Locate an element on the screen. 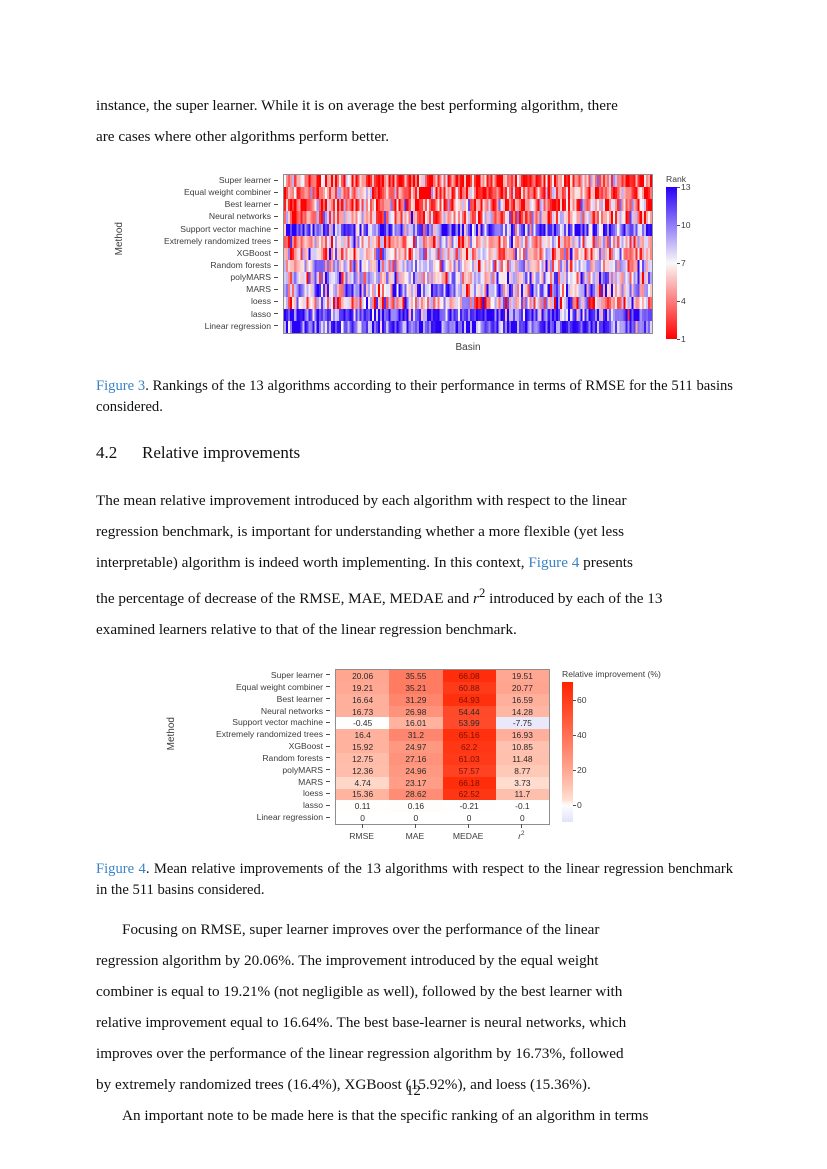 Image resolution: width=827 pixels, height=1169 pixels. figure3-row-label-text: Random forests is located at coordinates (240, 265).